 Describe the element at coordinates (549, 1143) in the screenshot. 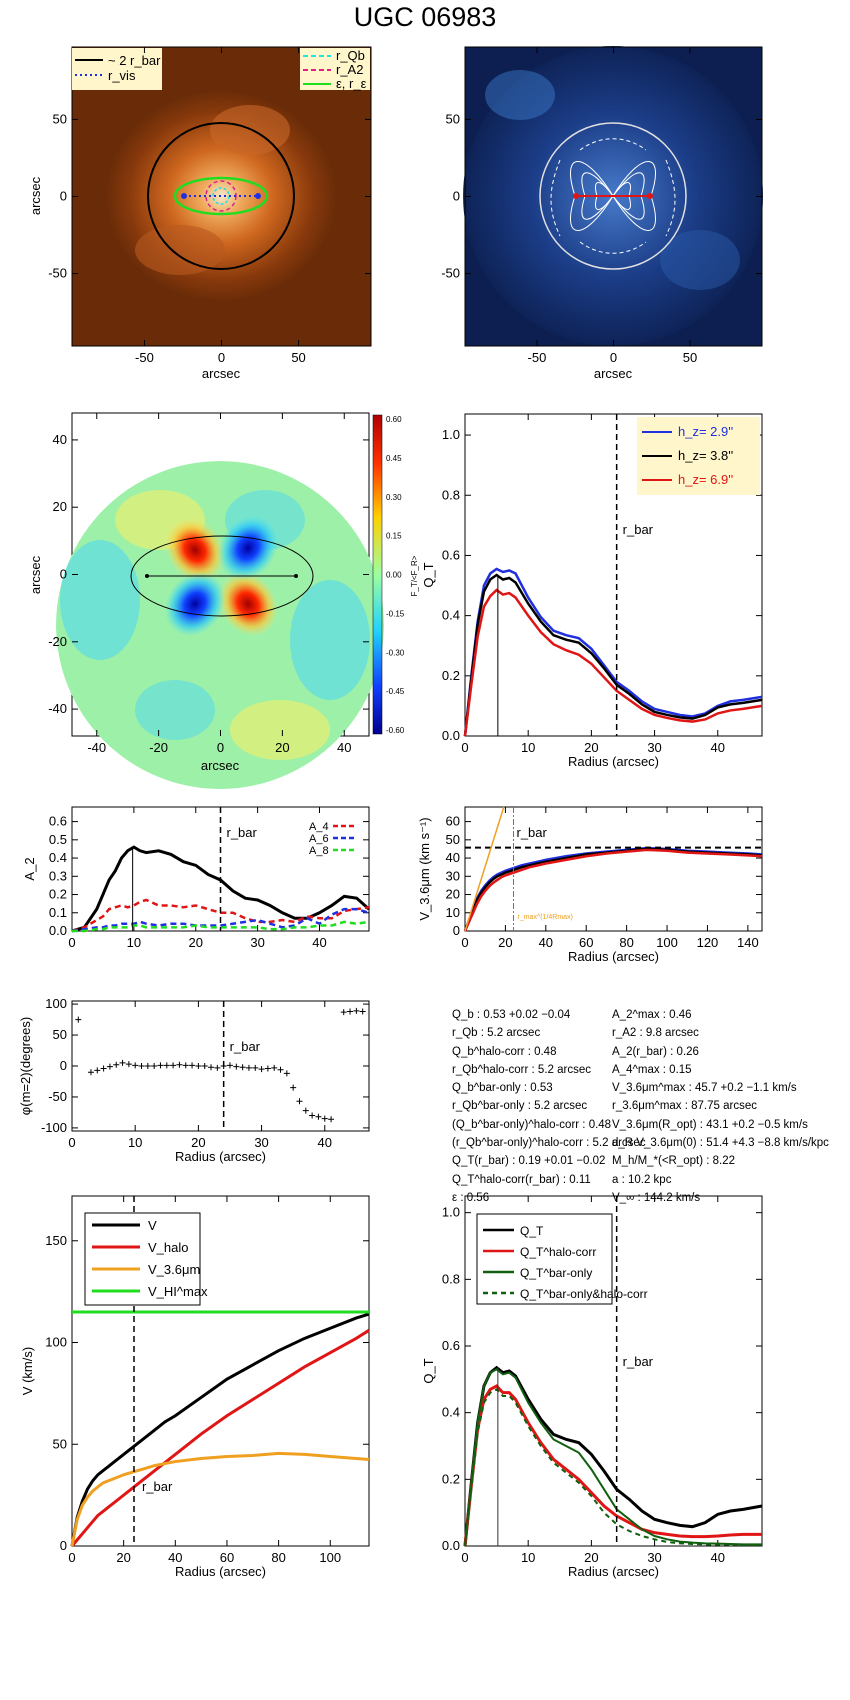

I see `info-left-line: (r_Qb^bar-only)^halo-corr : 5.2 arcsec` at that location.